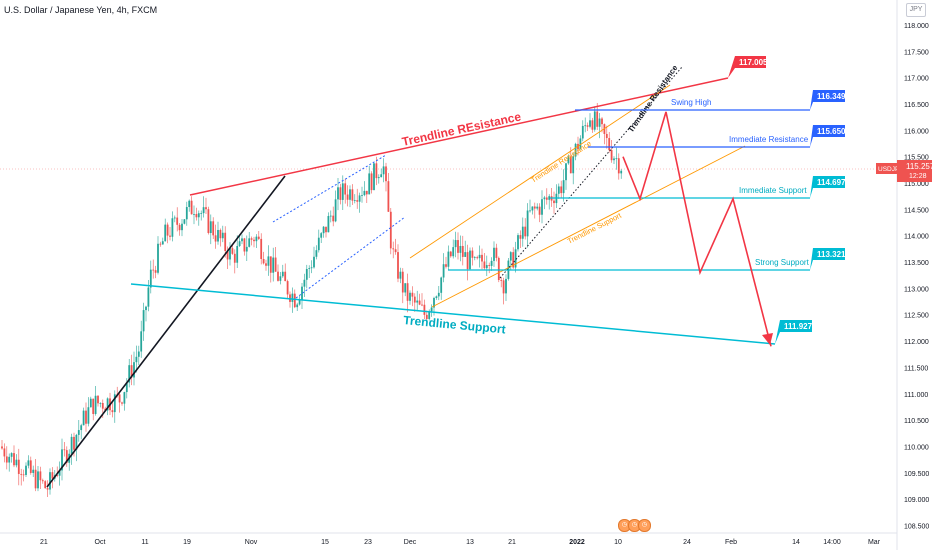  I want to click on price-tick-label: 109.500, so click(916, 474).